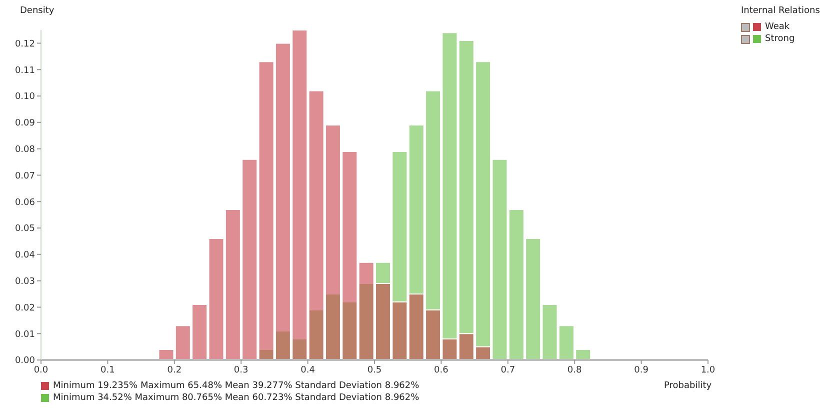  What do you see at coordinates (25, 97) in the screenshot?
I see `y-tick-label: 0.10` at bounding box center [25, 97].